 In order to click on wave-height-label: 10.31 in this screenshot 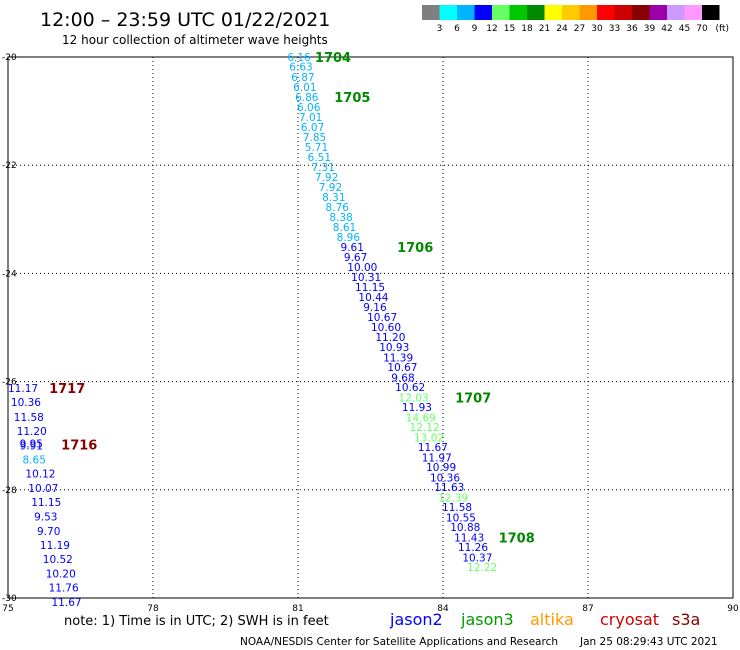, I will do `click(366, 278)`.